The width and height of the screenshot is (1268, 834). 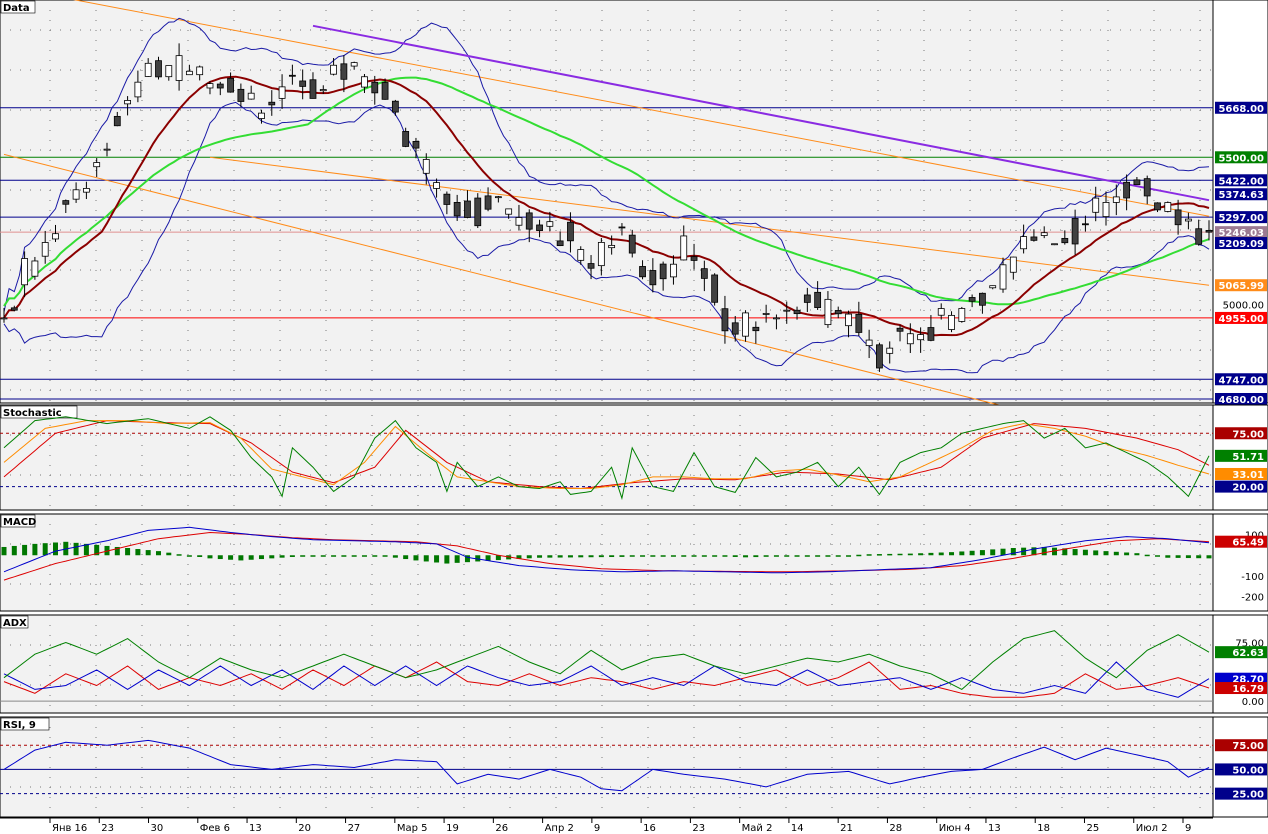 I want to click on x-tick-label: 20, so click(x=304, y=828).